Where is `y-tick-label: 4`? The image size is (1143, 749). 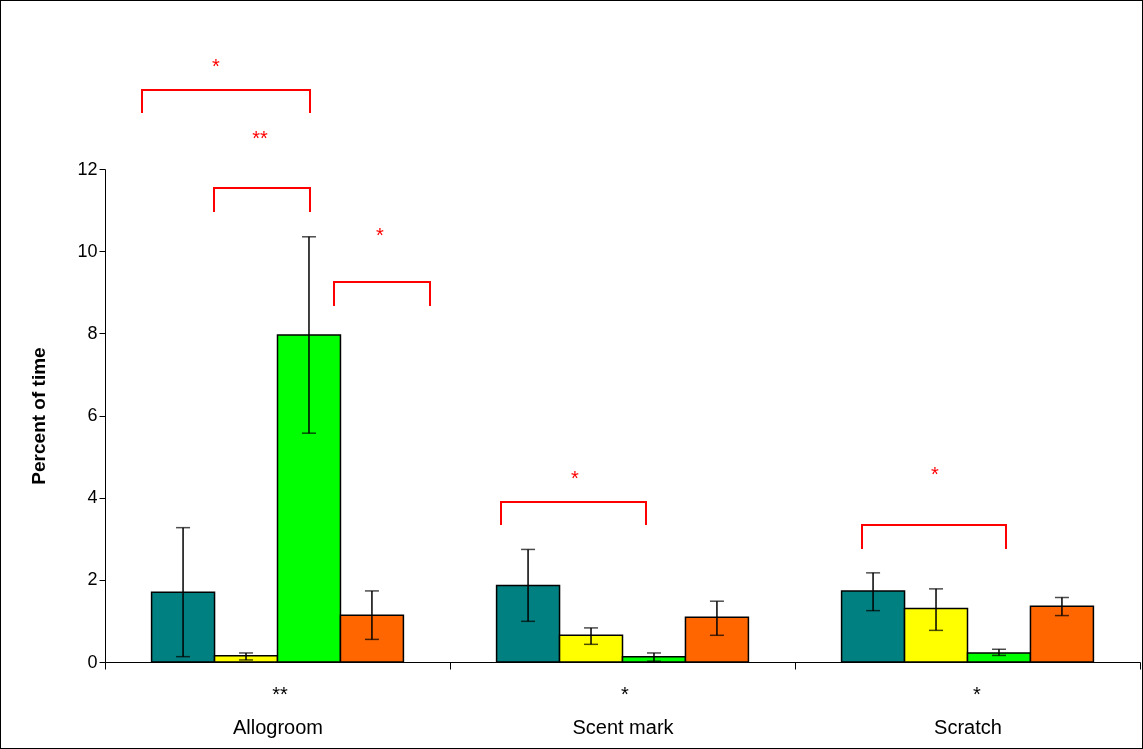 y-tick-label: 4 is located at coordinates (92, 497).